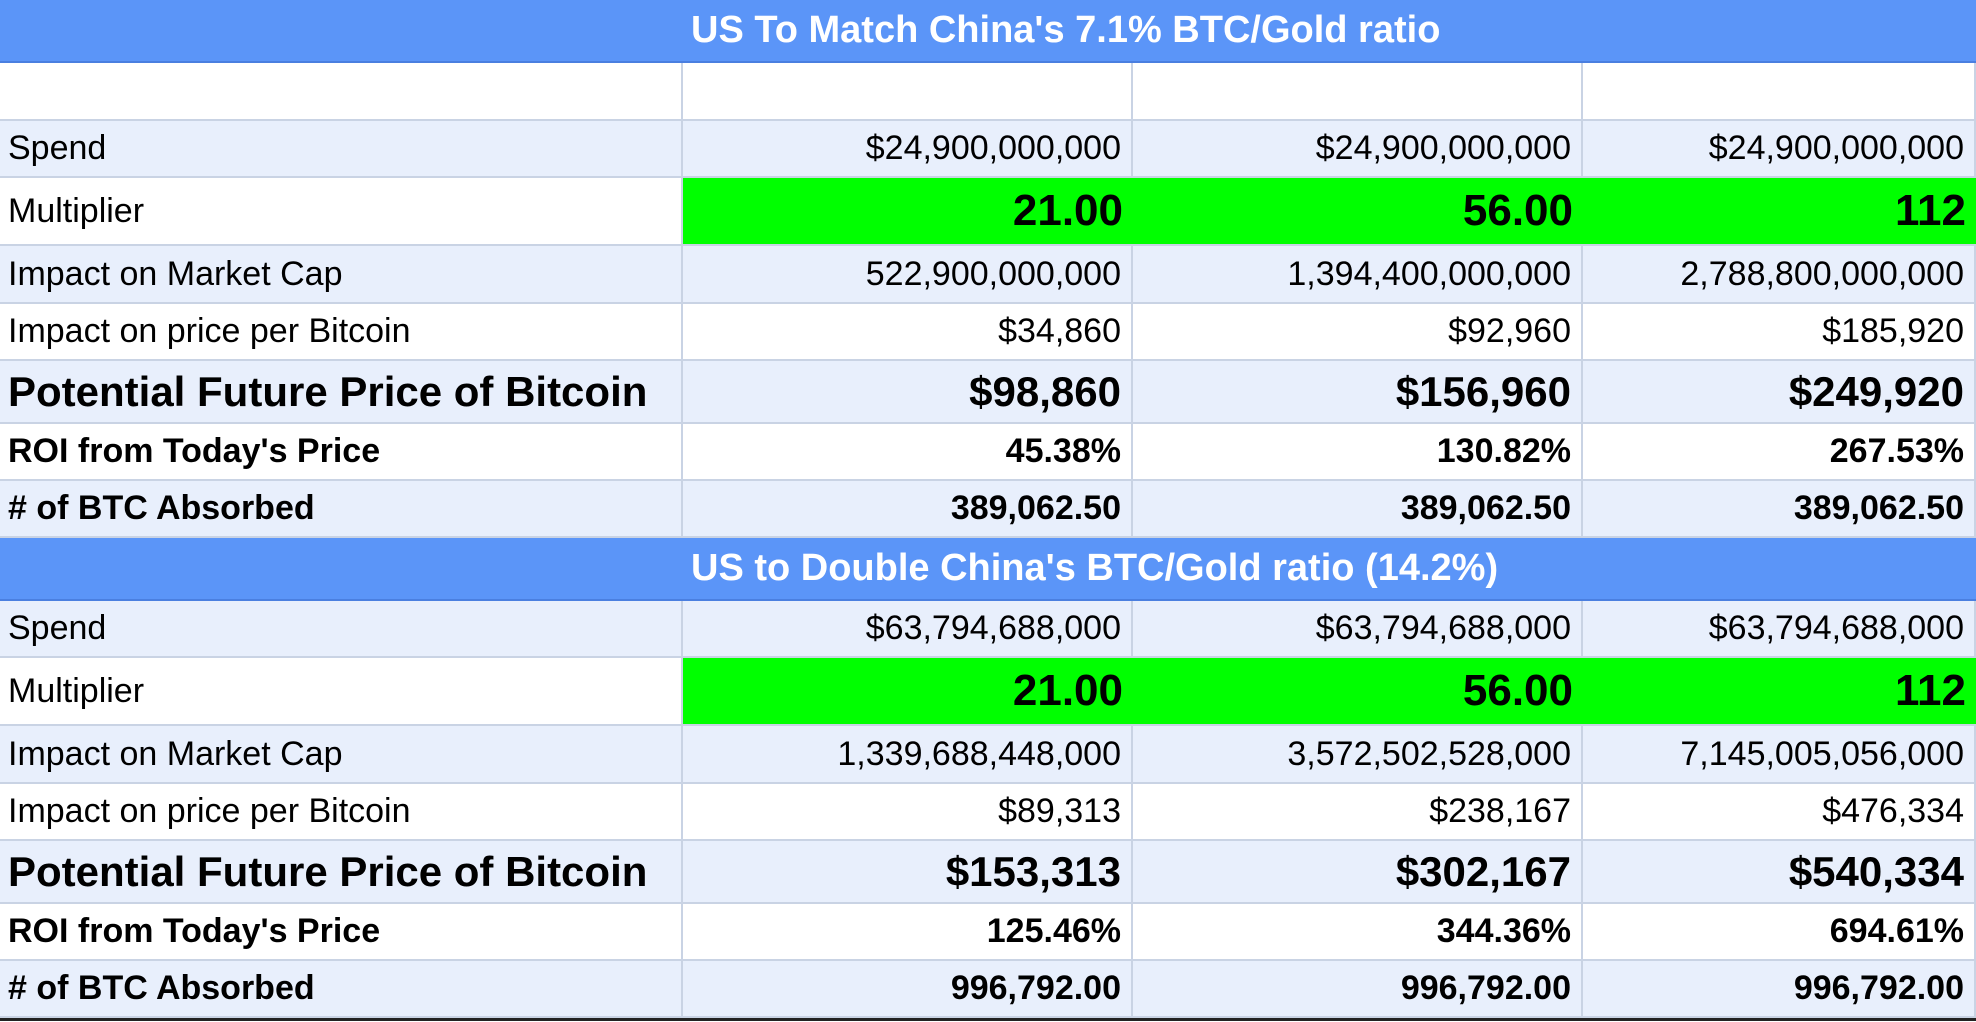  Describe the element at coordinates (908, 812) in the screenshot. I see `value-cell: $89,313` at that location.